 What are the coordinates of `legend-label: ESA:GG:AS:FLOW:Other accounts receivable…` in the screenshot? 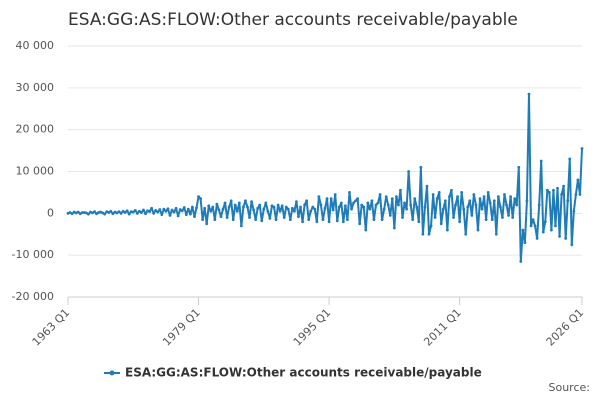 It's located at (303, 373).